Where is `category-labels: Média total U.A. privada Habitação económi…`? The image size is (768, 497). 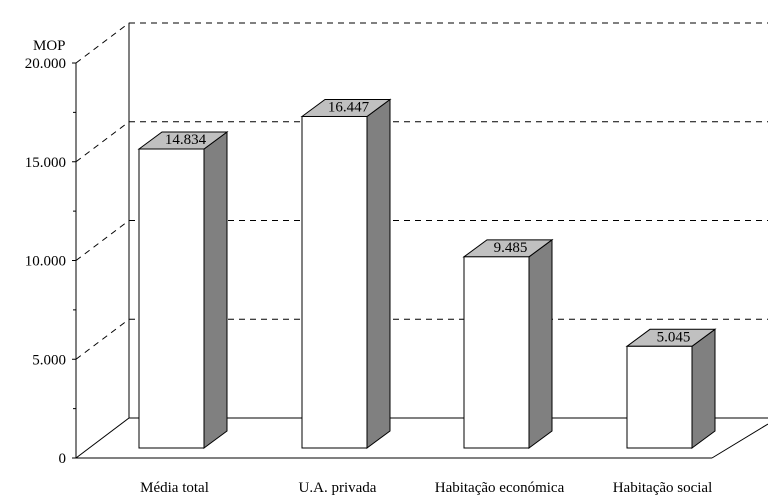
category-labels: Média total U.A. privada Habitação económi… is located at coordinates (426, 488).